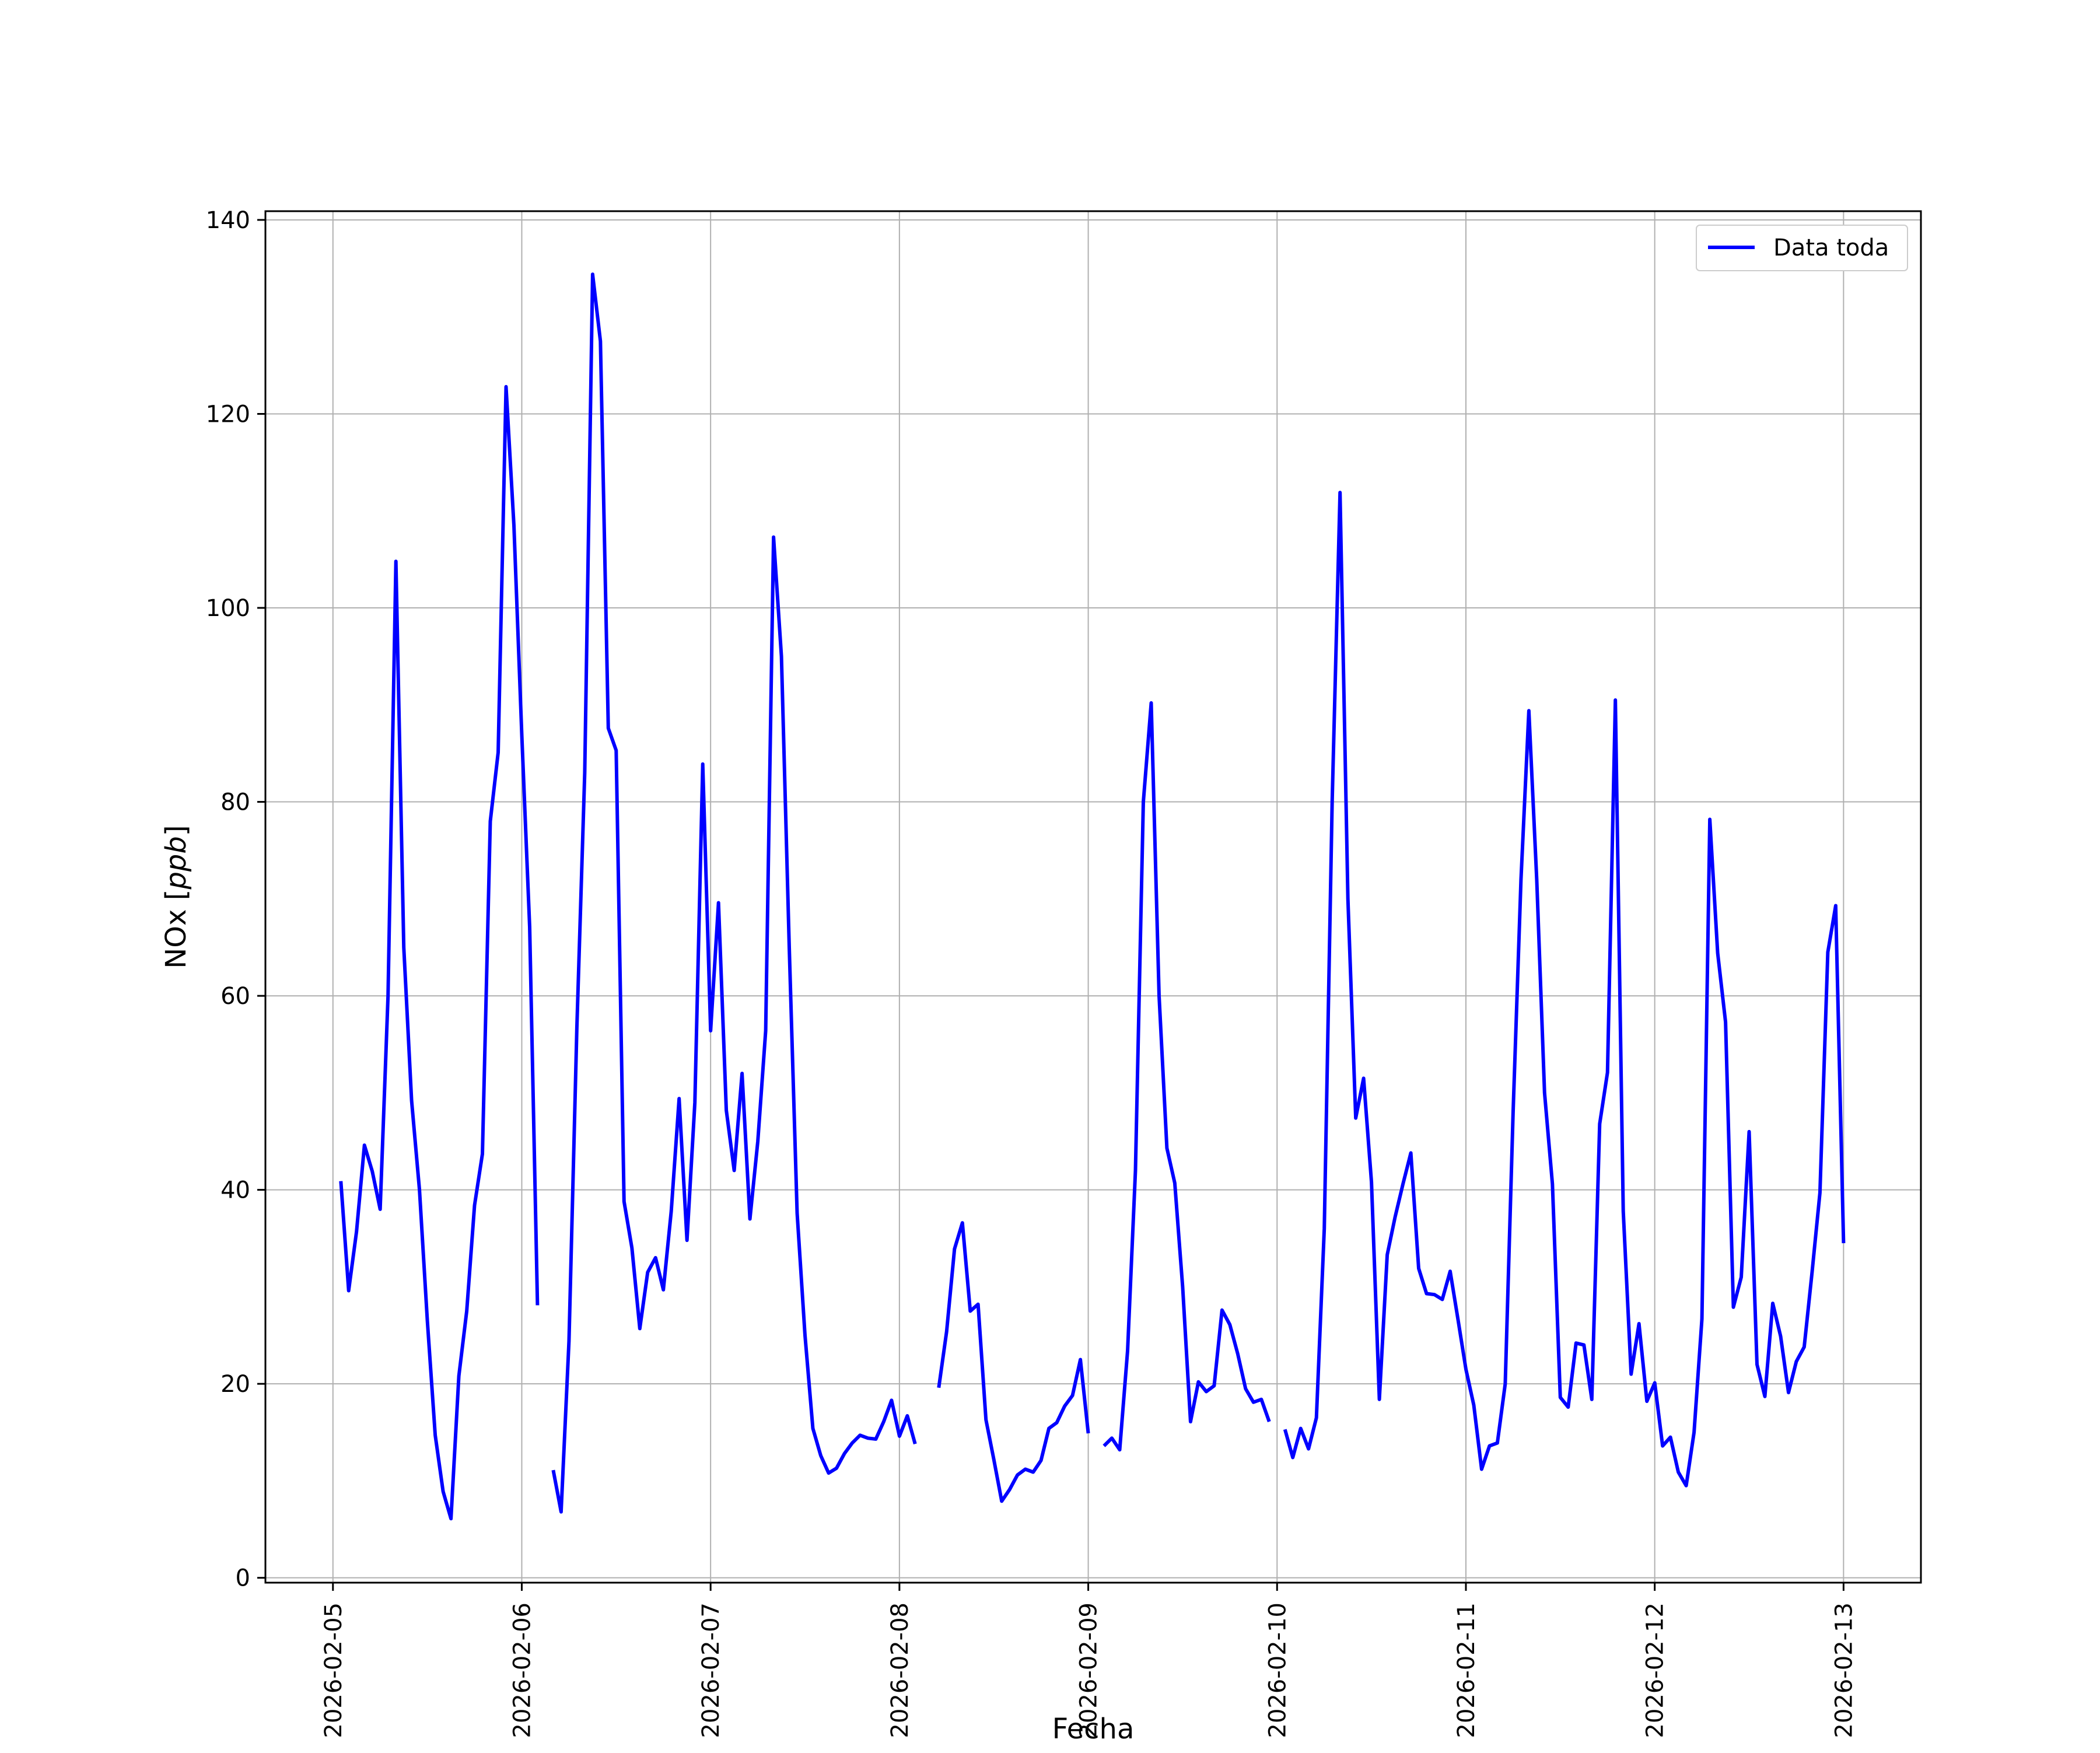 Image resolution: width=2100 pixels, height=1753 pixels. Describe the element at coordinates (900, 1670) in the screenshot. I see `x-tick-label: 2026-02-08` at that location.